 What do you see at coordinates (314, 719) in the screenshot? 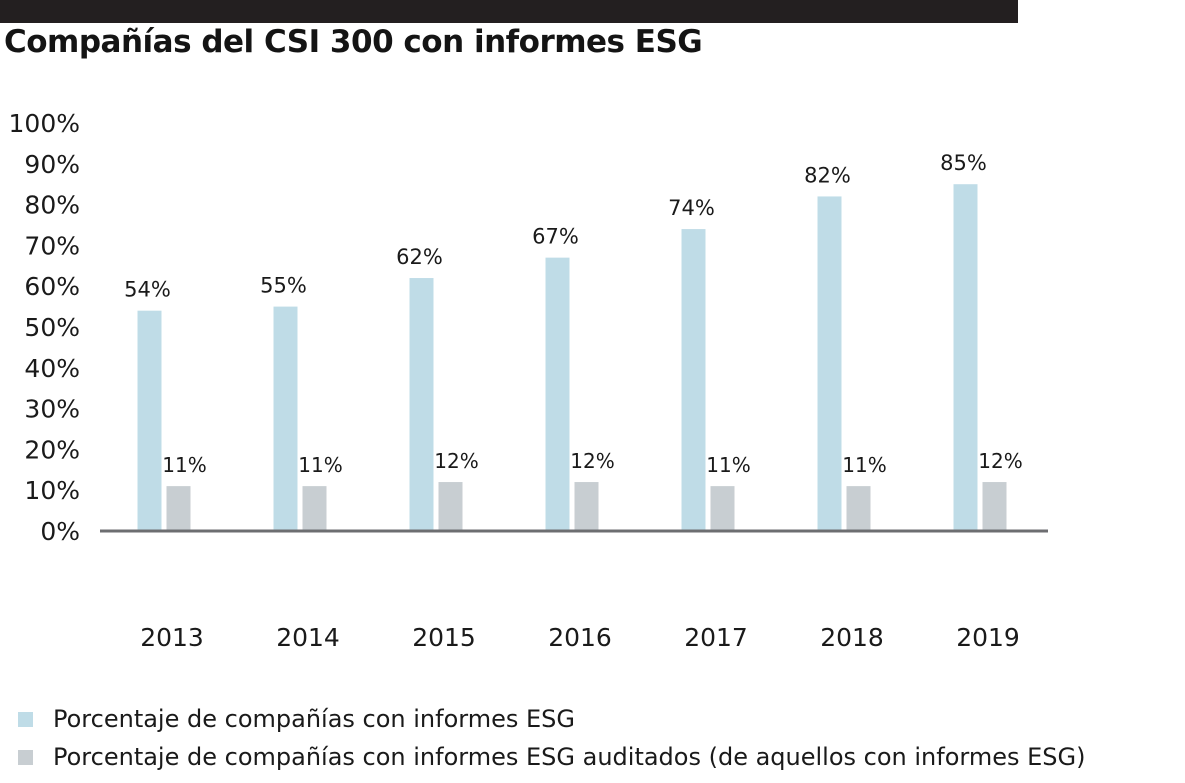
I see `legend-label-reports: Porcentaje de compañías con informes ESG` at bounding box center [314, 719].